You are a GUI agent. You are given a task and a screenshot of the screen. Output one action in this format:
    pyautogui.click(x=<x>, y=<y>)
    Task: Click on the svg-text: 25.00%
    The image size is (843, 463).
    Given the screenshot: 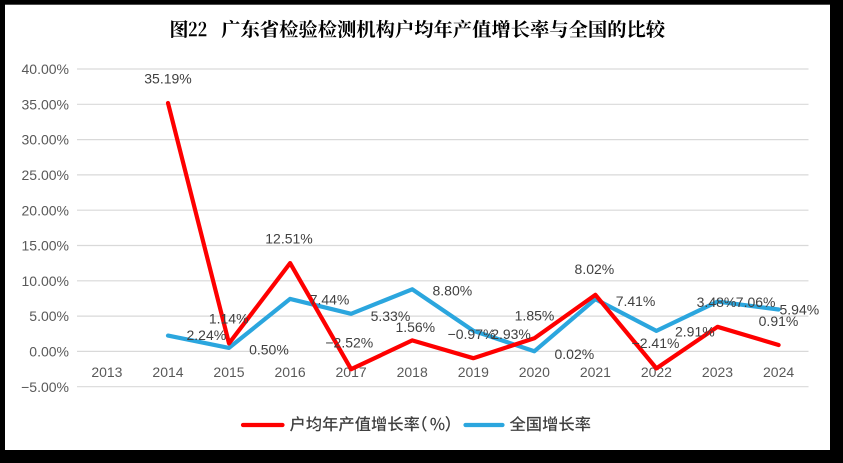 What is the action you would take?
    pyautogui.click(x=45, y=175)
    